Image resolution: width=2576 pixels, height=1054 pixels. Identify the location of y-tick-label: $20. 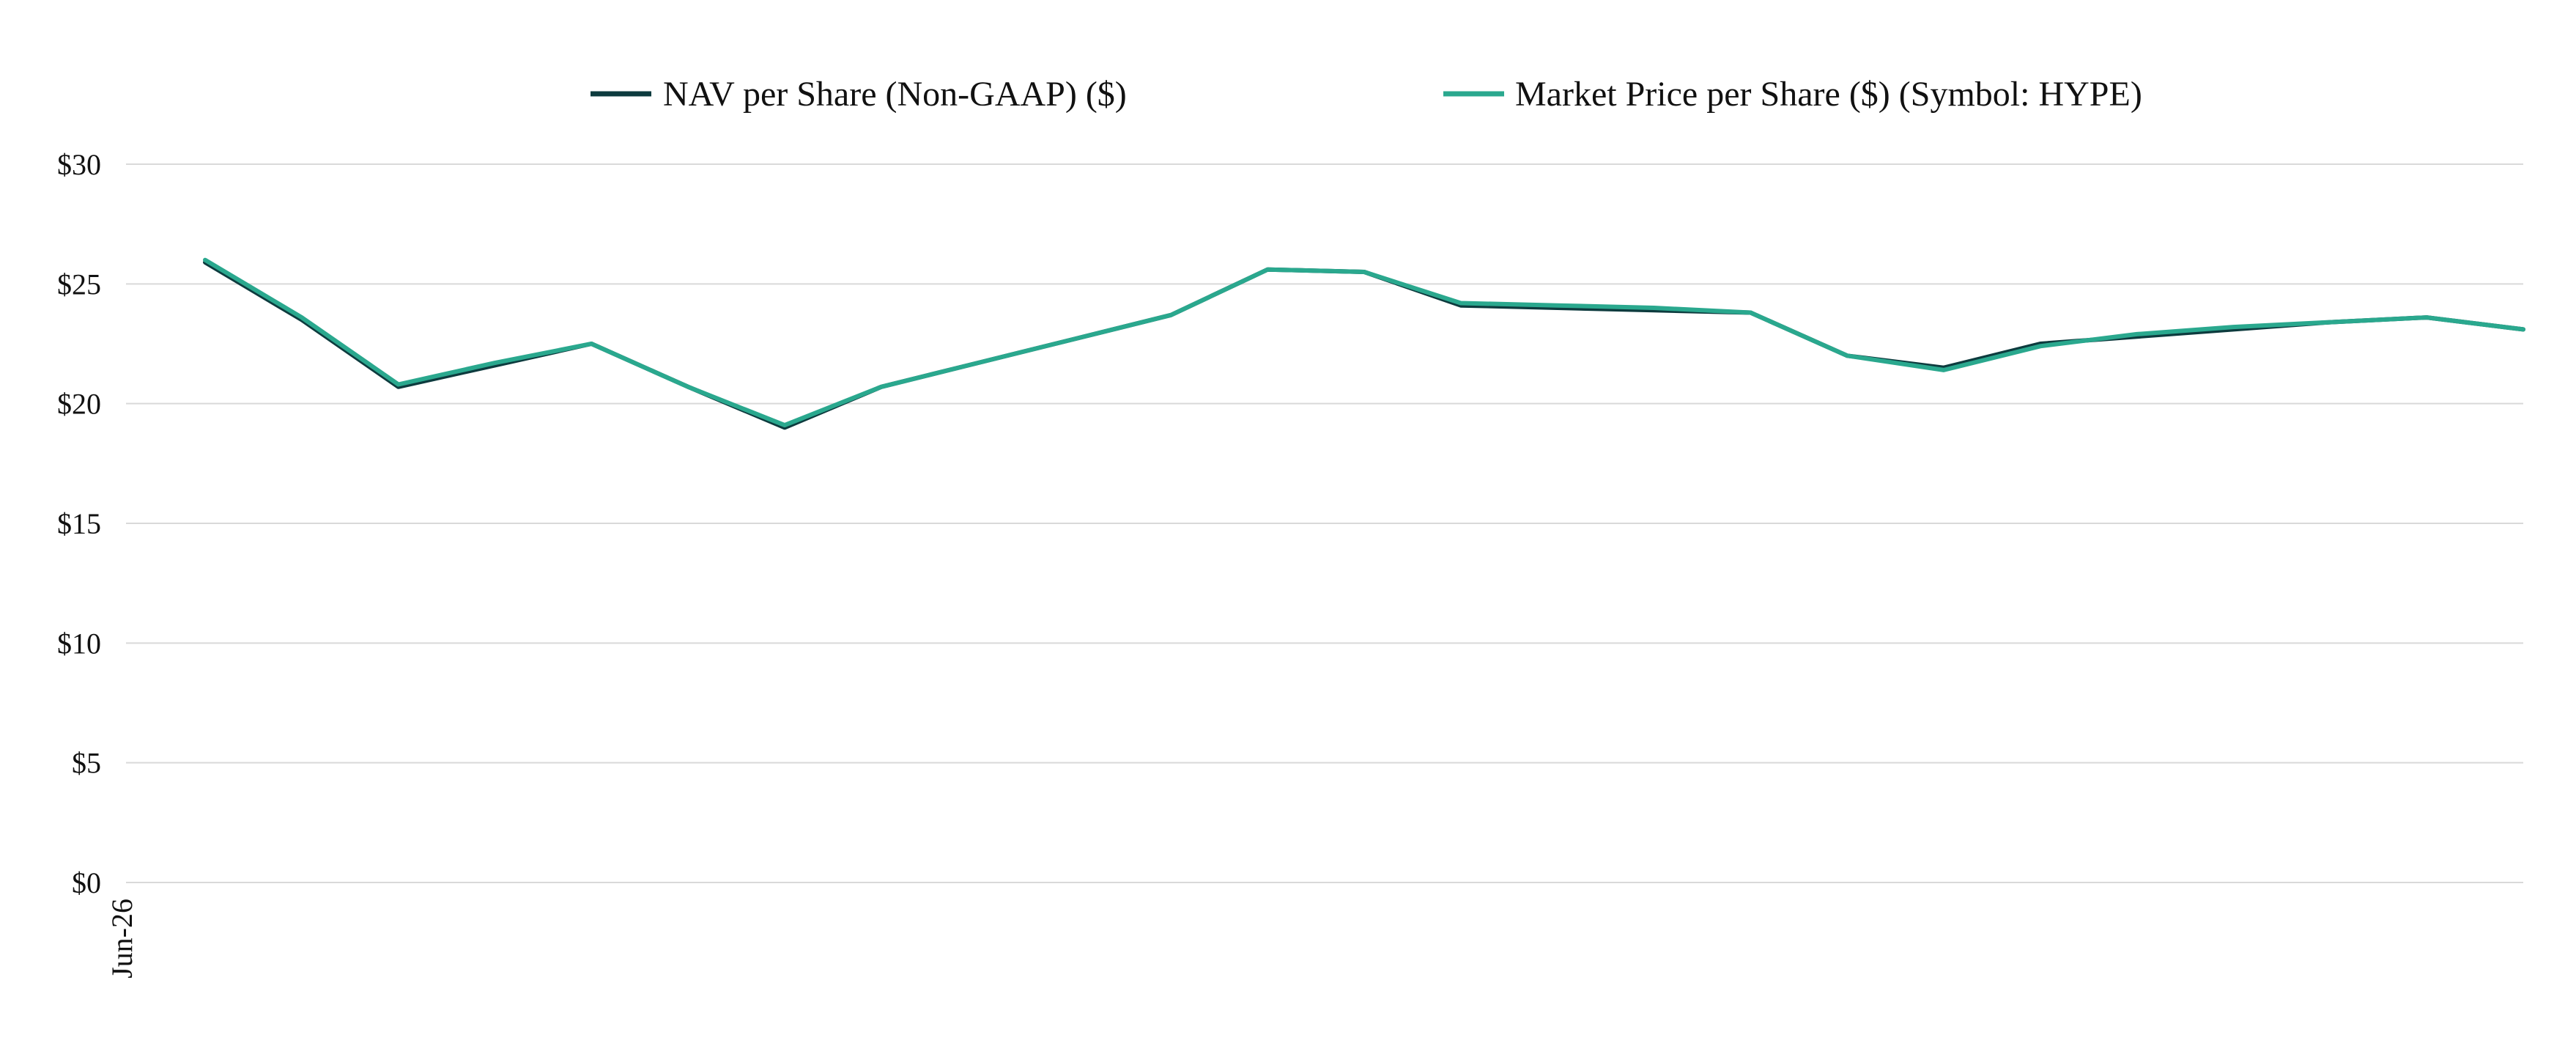
(79, 405).